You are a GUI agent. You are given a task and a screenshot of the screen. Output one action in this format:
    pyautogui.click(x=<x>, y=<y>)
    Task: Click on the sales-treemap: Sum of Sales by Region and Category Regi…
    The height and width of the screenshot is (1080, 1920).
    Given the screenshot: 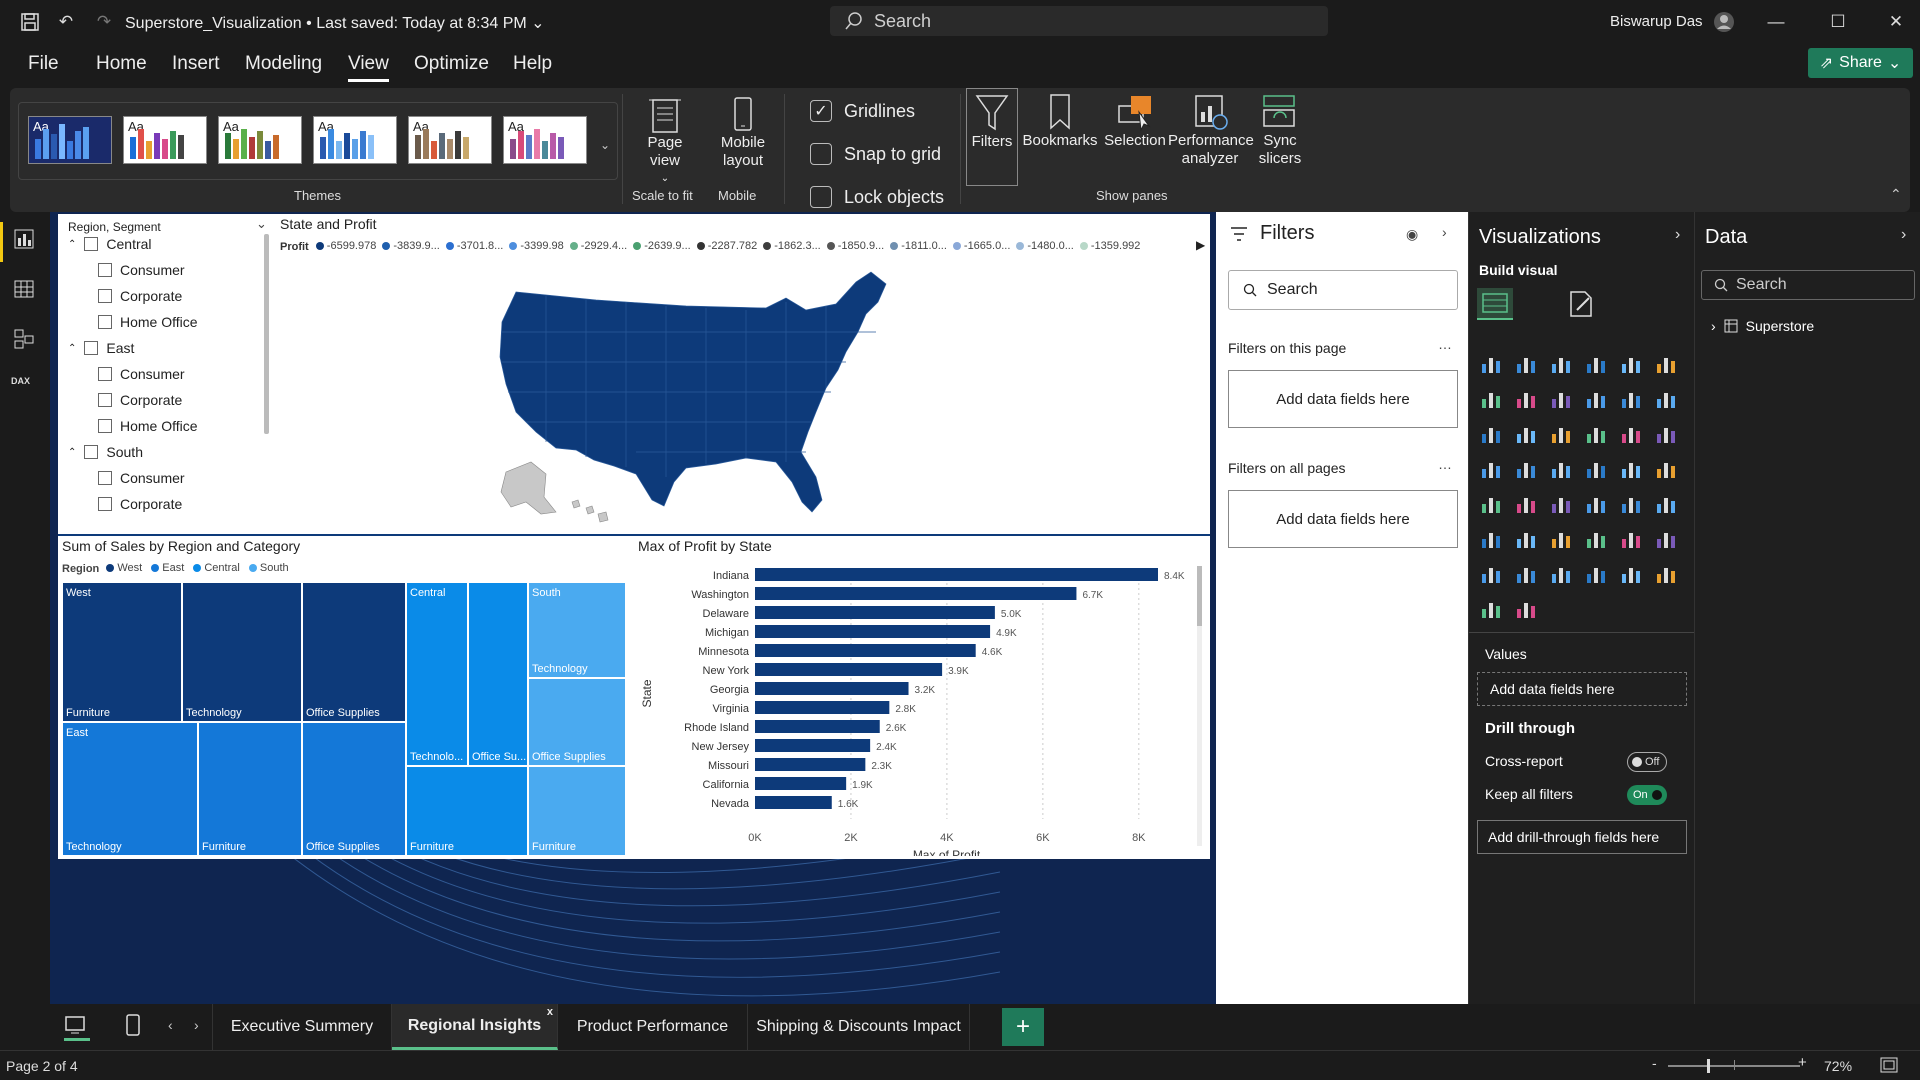 What is the action you would take?
    pyautogui.click(x=345, y=697)
    